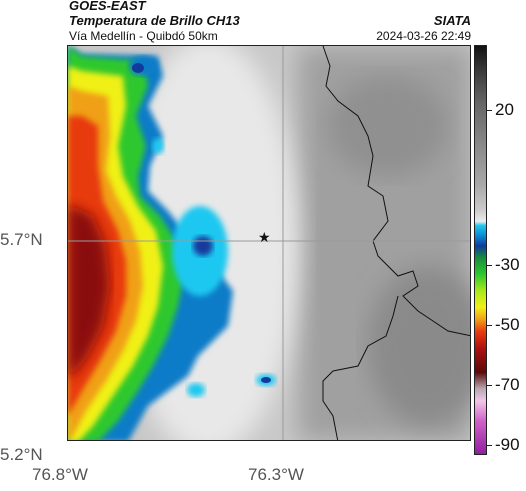 The image size is (526, 491). Describe the element at coordinates (264, 237) in the screenshot. I see `star-icon: ★` at that location.